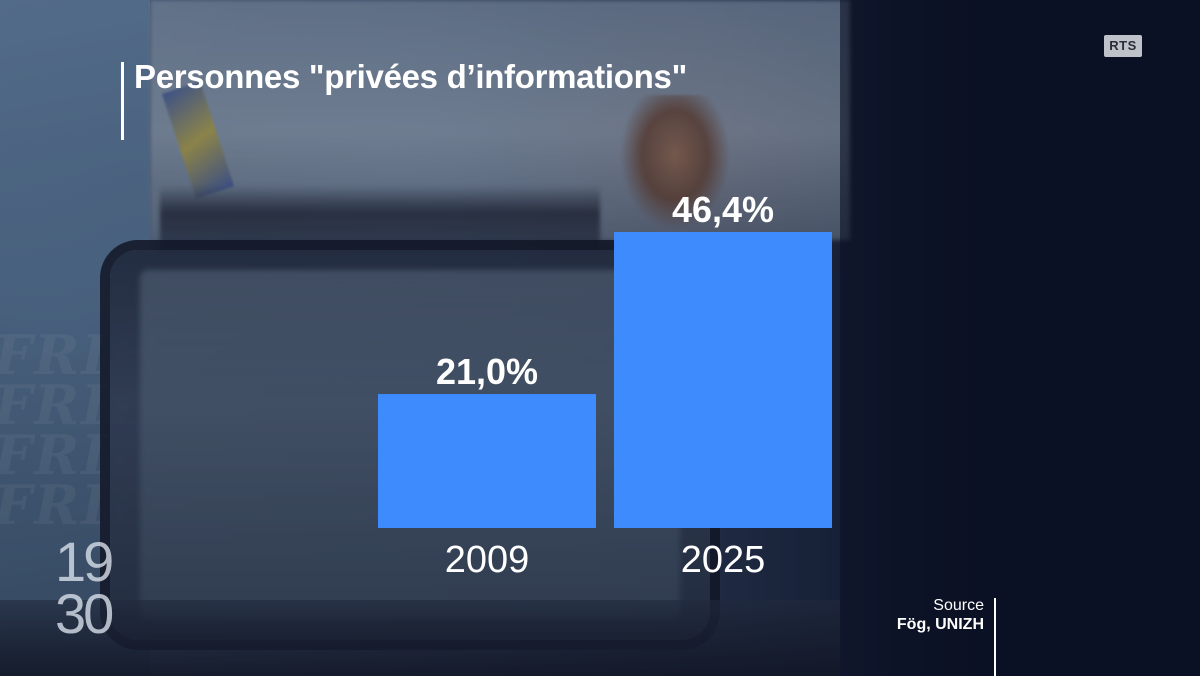  I want to click on bar-2025, so click(723, 380).